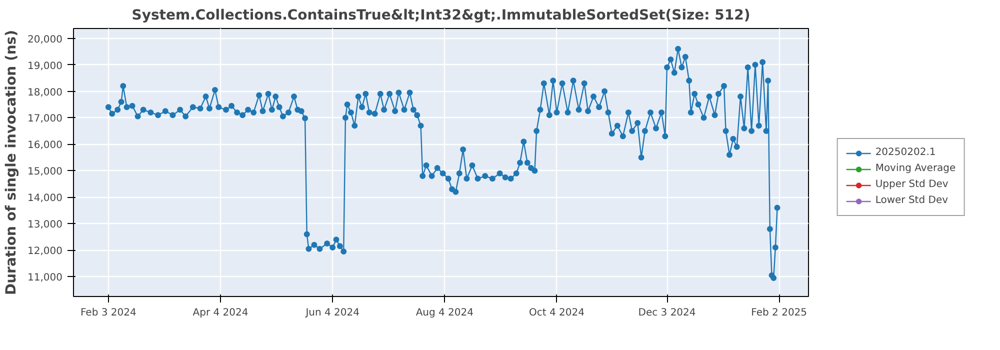 The width and height of the screenshot is (1000, 350). I want to click on x-tick-label: Feb 3 2024, so click(108, 313).